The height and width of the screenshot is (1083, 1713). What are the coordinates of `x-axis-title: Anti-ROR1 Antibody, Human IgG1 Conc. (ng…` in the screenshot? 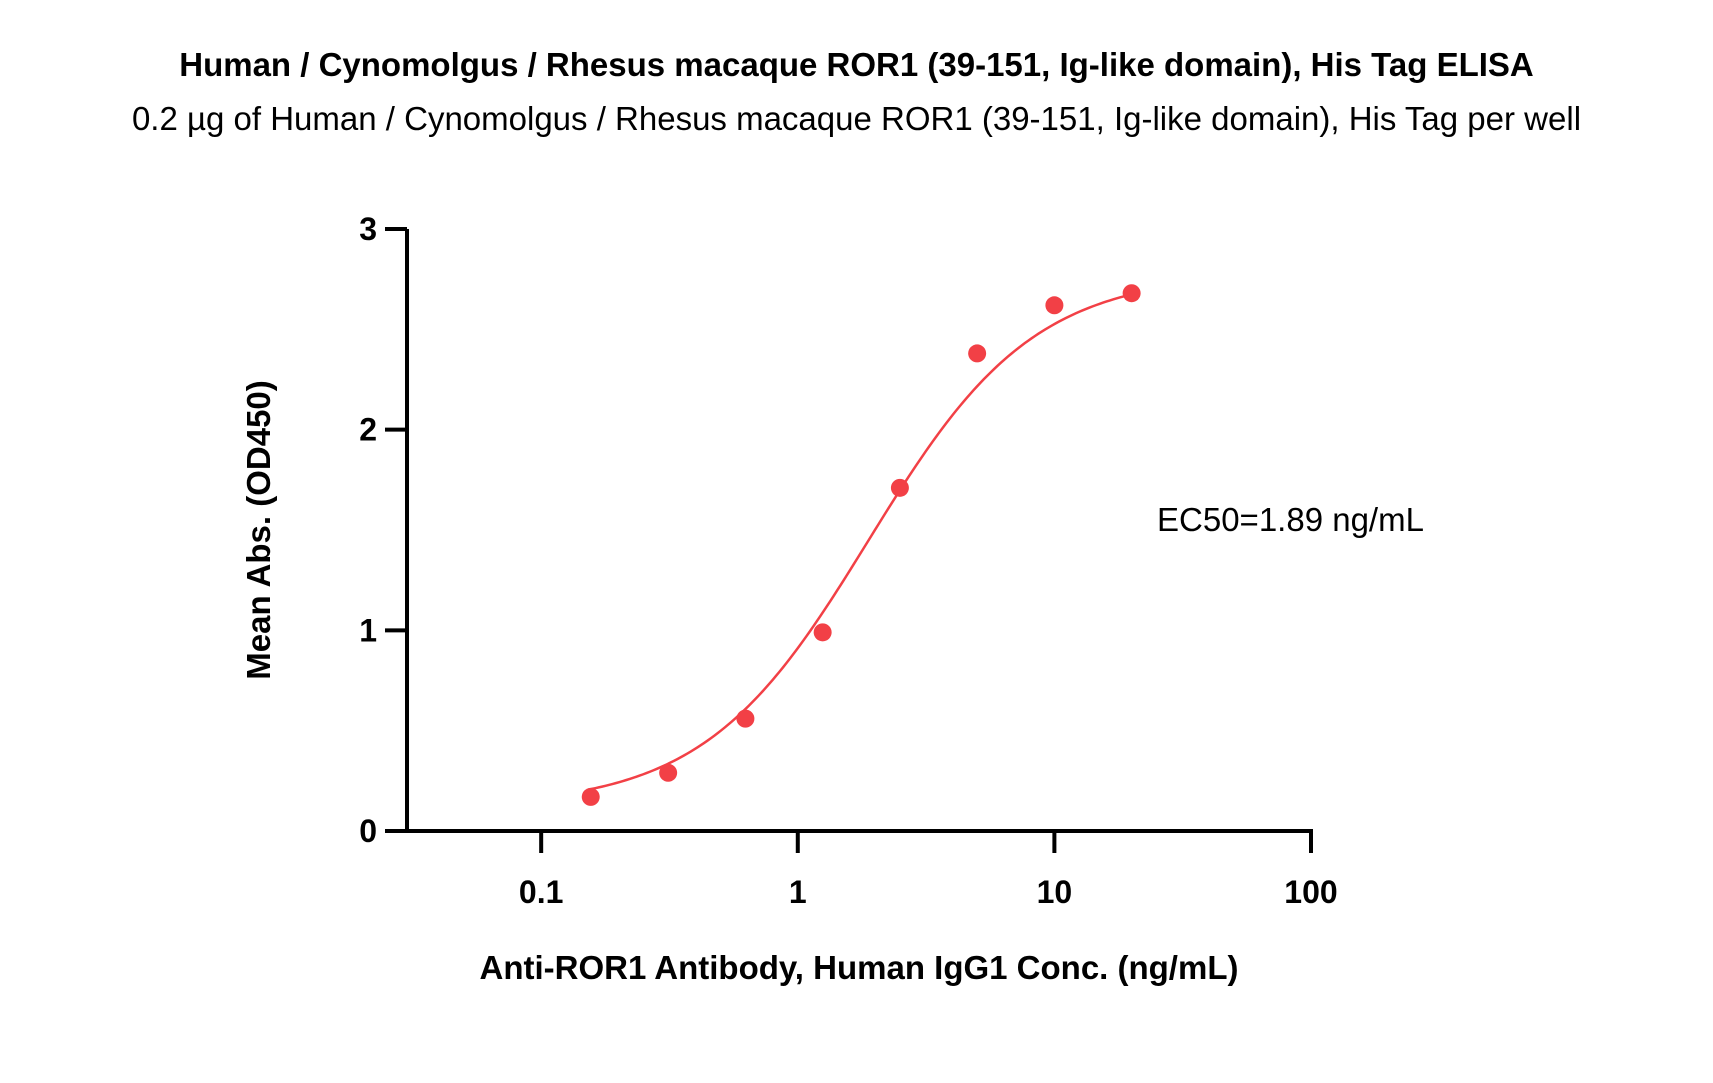 It's located at (859, 967).